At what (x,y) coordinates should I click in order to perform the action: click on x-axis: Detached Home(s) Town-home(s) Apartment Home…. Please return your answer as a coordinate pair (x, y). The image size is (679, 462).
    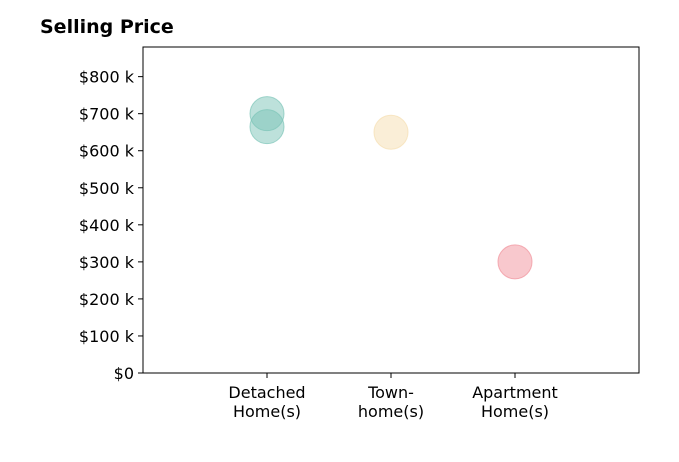
    Looking at the image, I should click on (393, 397).